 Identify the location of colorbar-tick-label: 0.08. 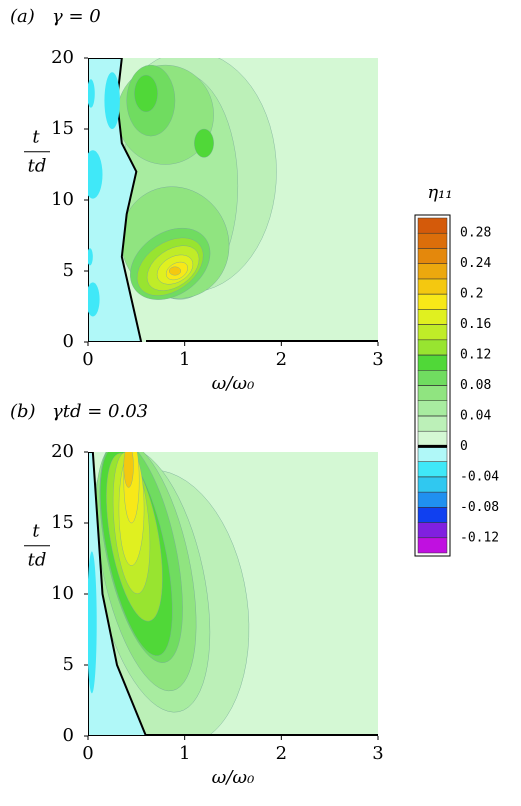
(475, 385).